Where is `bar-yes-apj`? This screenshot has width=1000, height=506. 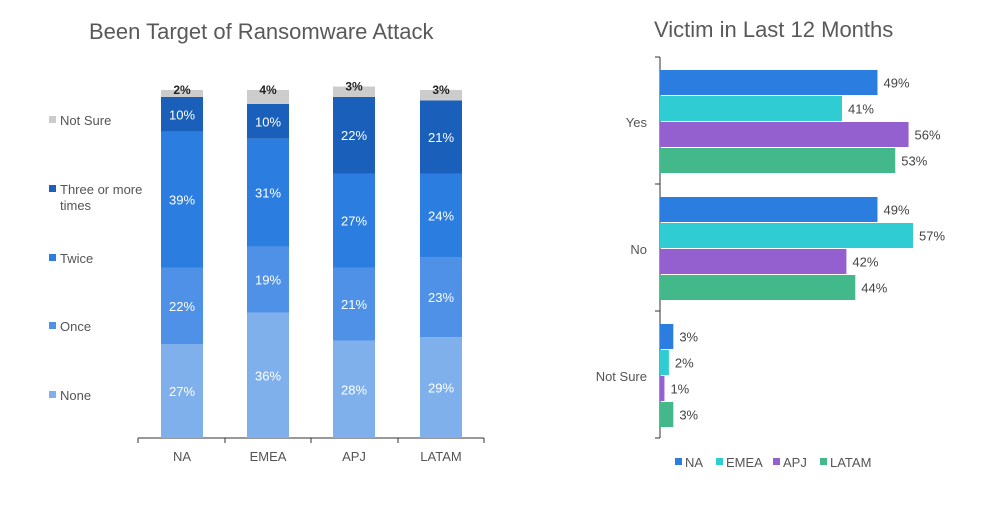 bar-yes-apj is located at coordinates (784, 134).